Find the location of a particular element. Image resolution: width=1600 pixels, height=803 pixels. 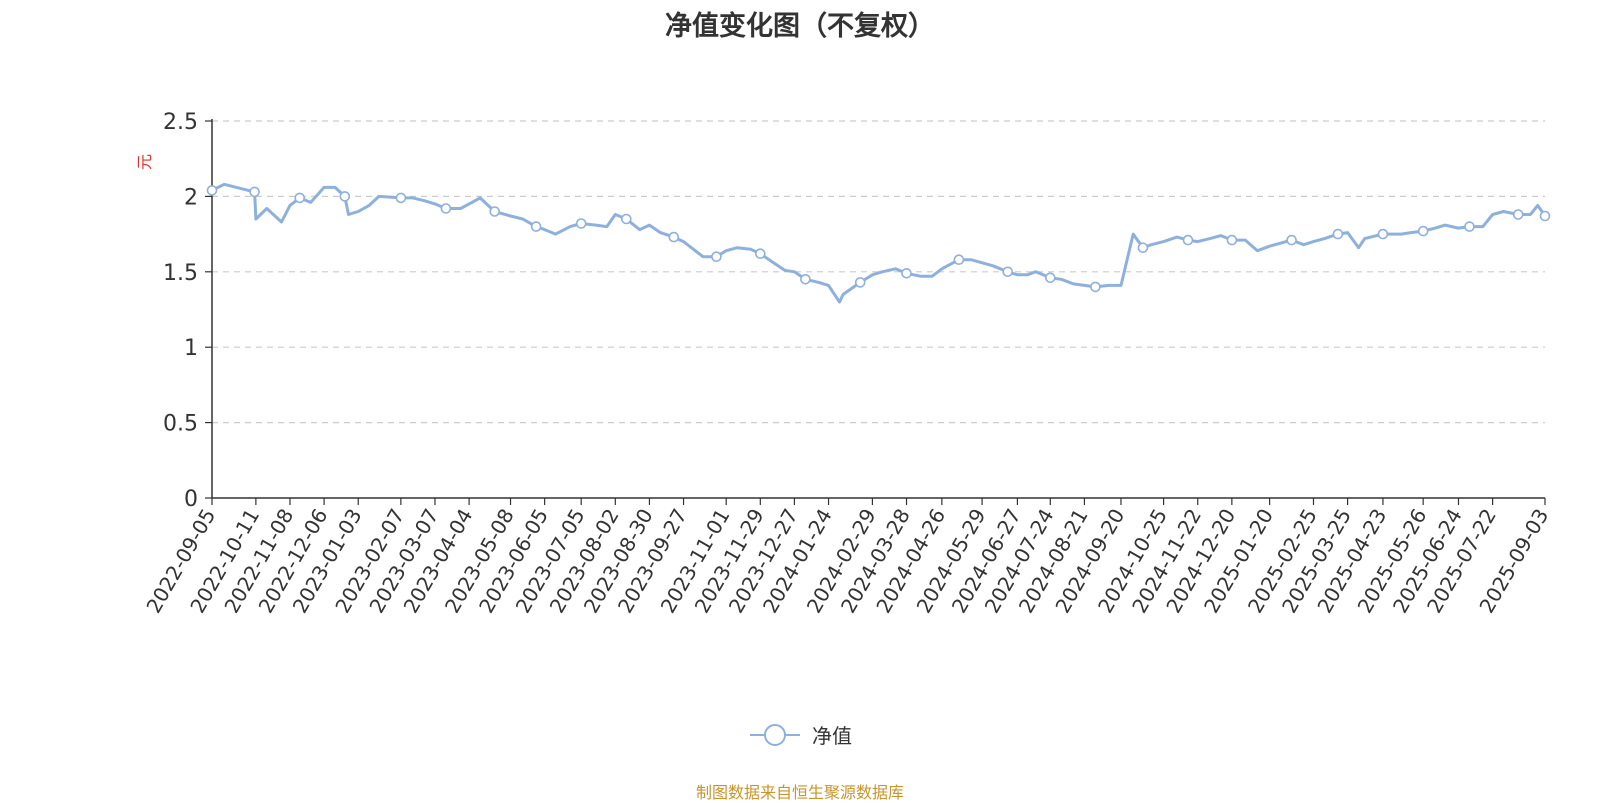

legend-line-marker-icon is located at coordinates (775, 734).